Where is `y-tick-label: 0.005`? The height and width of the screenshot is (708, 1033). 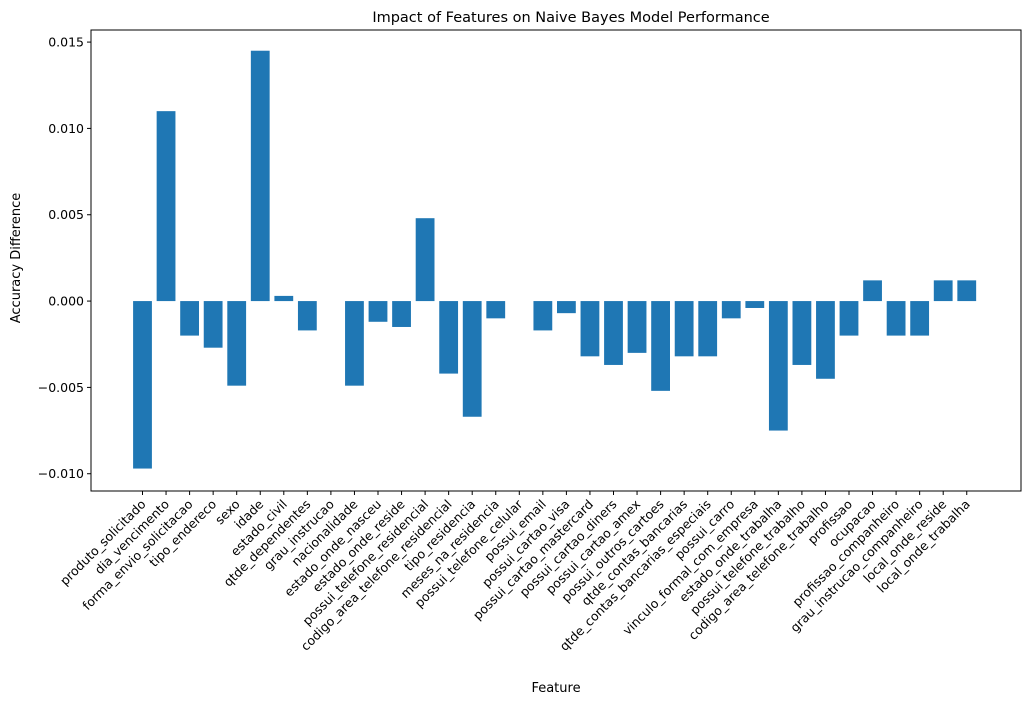
y-tick-label: 0.005 is located at coordinates (66, 214).